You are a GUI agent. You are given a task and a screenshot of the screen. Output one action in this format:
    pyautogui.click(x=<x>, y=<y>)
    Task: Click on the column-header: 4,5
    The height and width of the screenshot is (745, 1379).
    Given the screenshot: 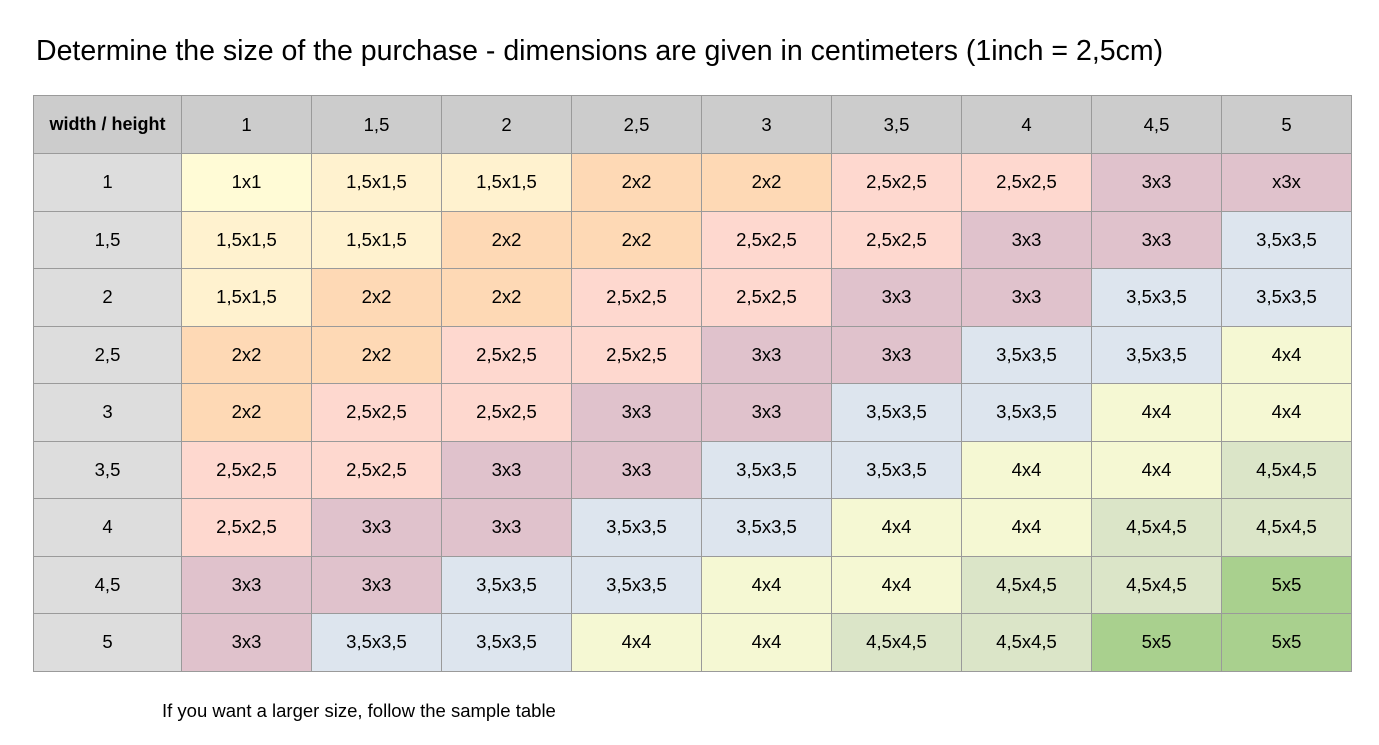 What is the action you would take?
    pyautogui.click(x=1156, y=124)
    